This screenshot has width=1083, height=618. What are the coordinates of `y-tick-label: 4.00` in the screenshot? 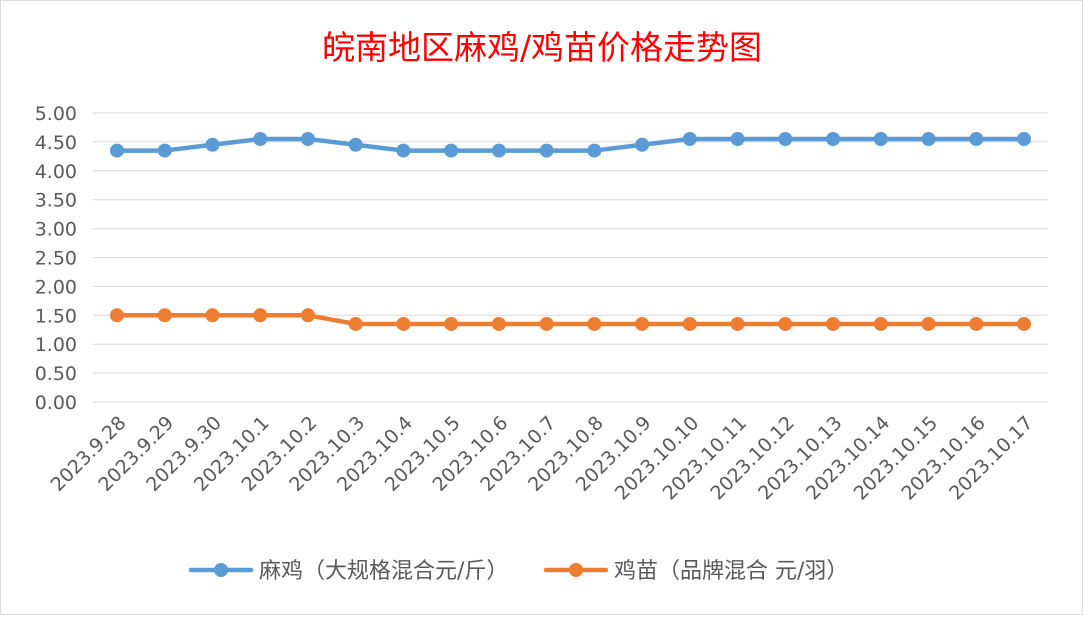 It's located at (56, 172).